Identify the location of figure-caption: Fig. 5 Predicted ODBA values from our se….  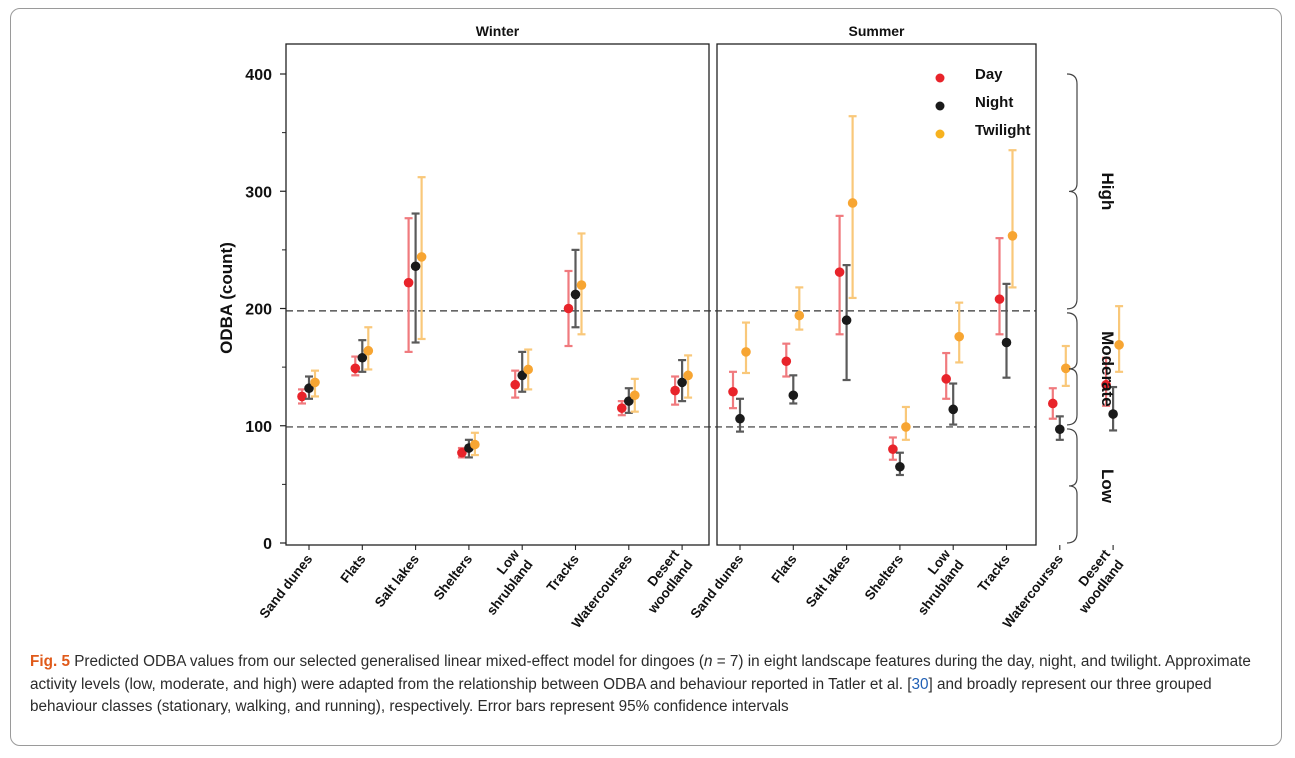
(645, 685).